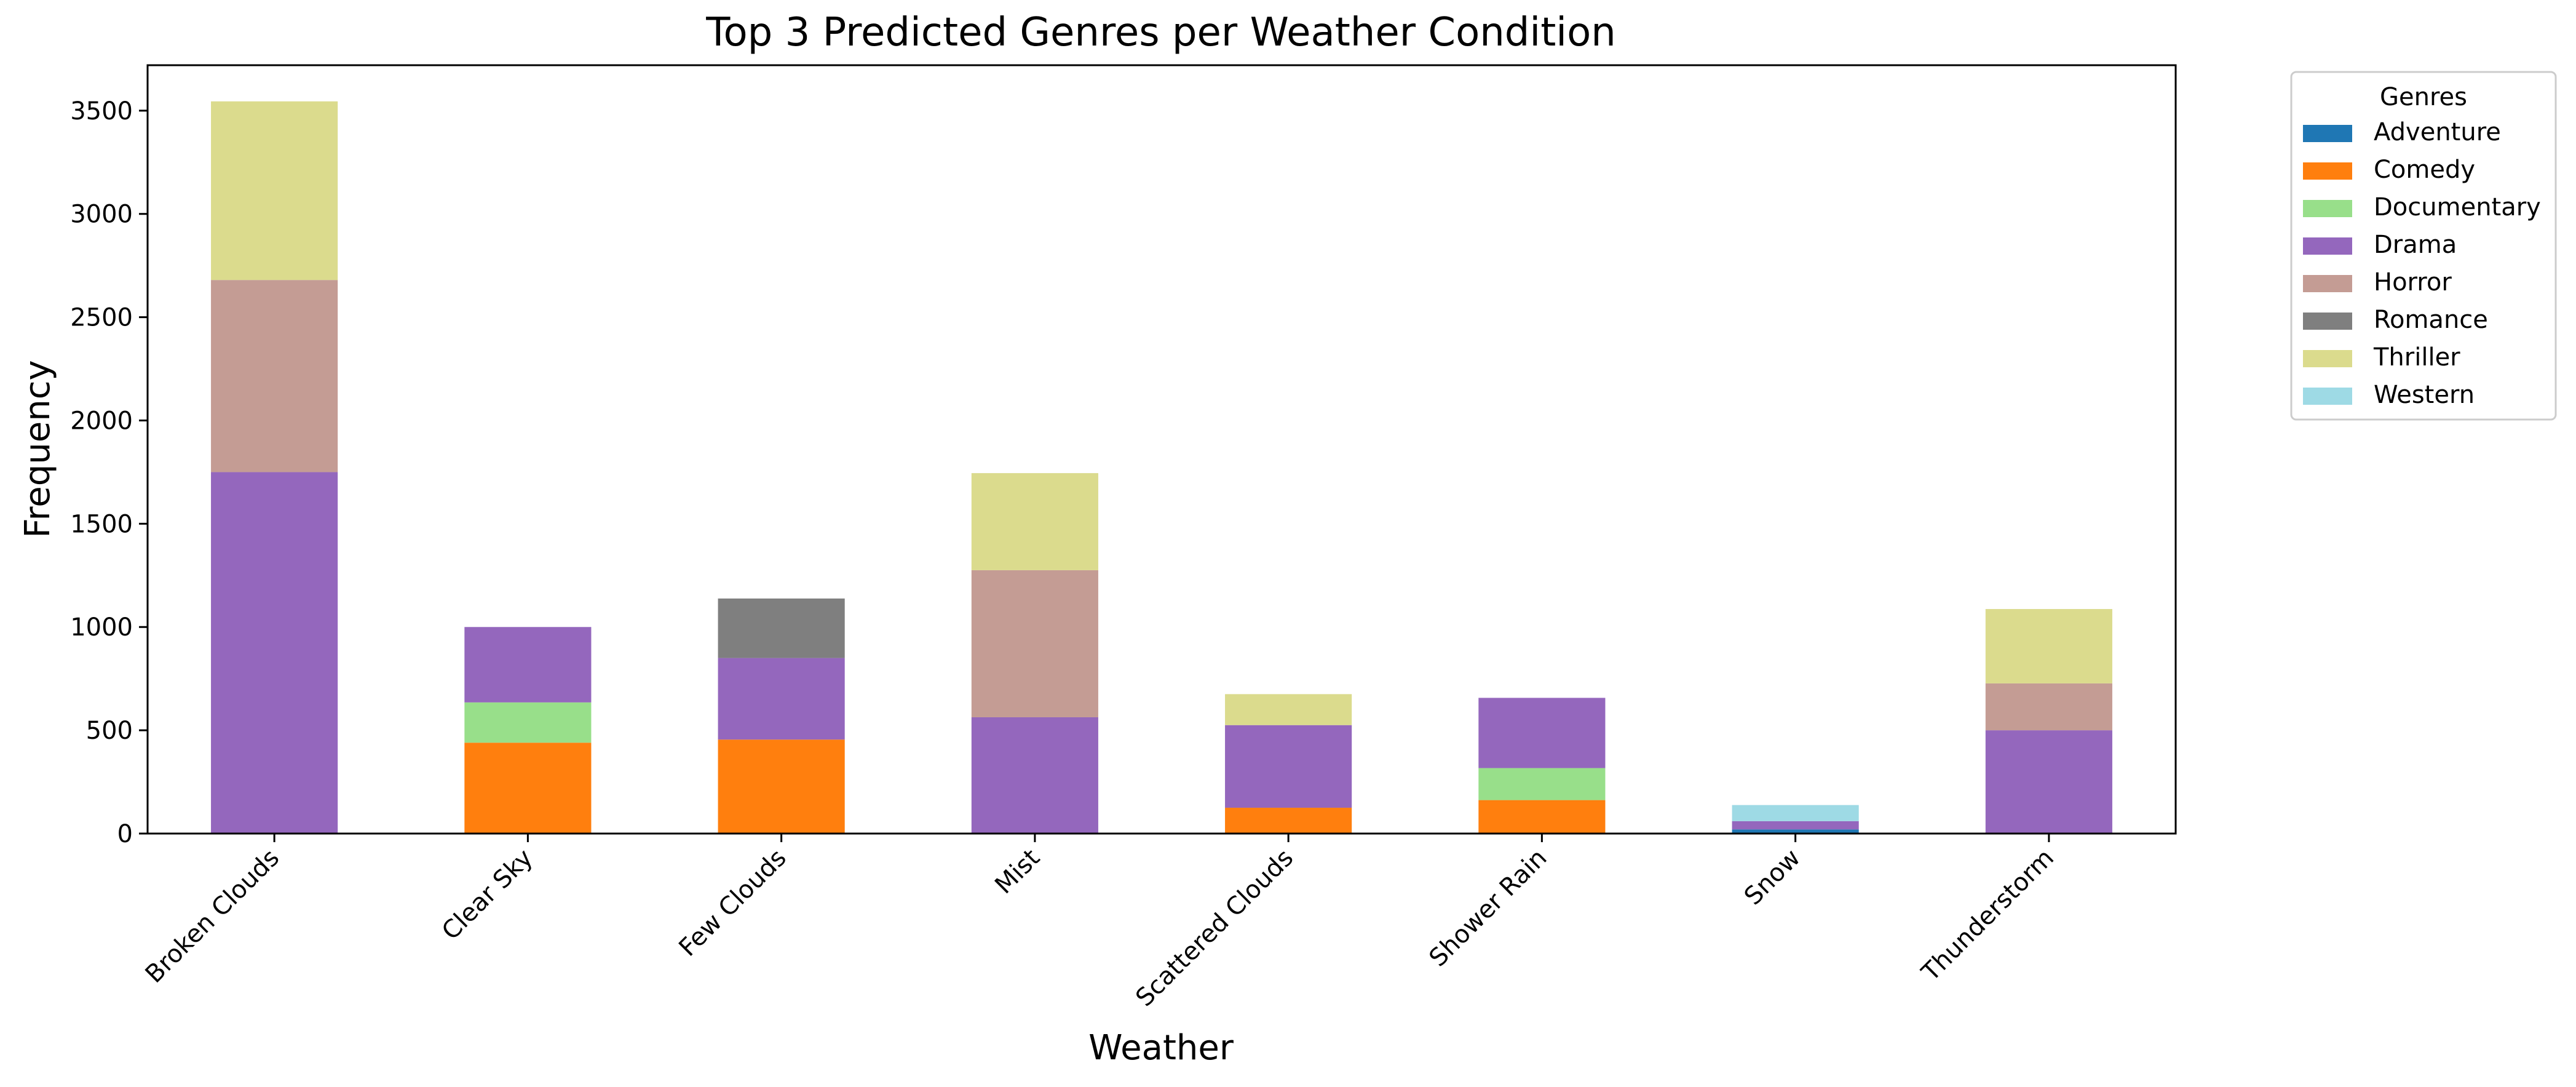 The image size is (2576, 1087). I want to click on legend-swatch-horror, so click(2327, 284).